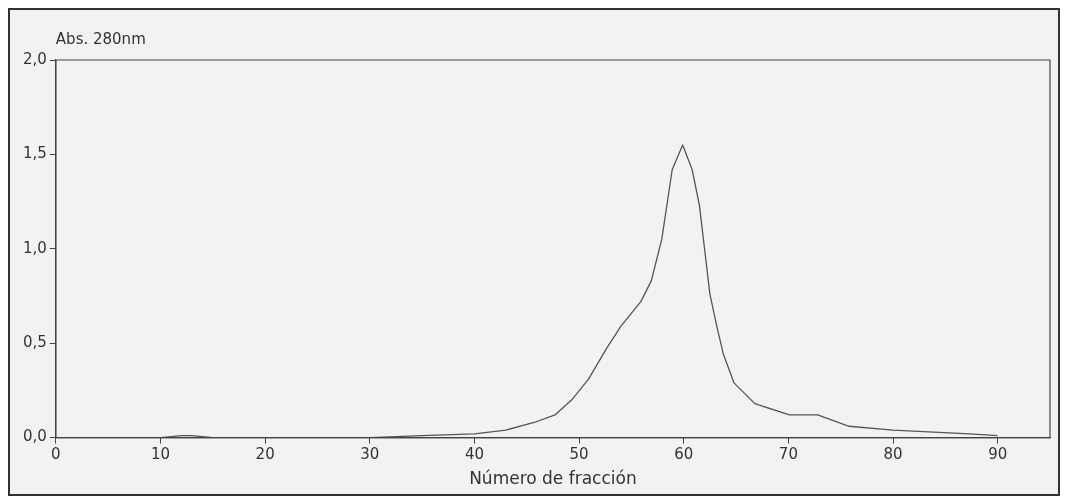 The height and width of the screenshot is (504, 1068). I want to click on x-axis-title: Número de fracción, so click(553, 478).